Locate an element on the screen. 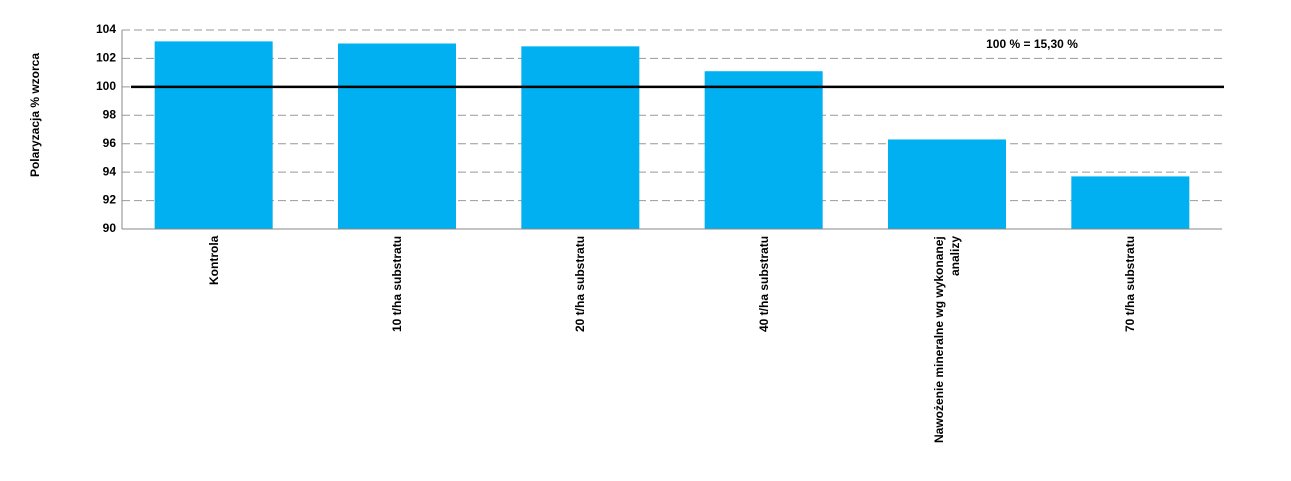 Image resolution: width=1291 pixels, height=481 pixels. x-tick-label: 40 t/ha substratu is located at coordinates (763, 284).